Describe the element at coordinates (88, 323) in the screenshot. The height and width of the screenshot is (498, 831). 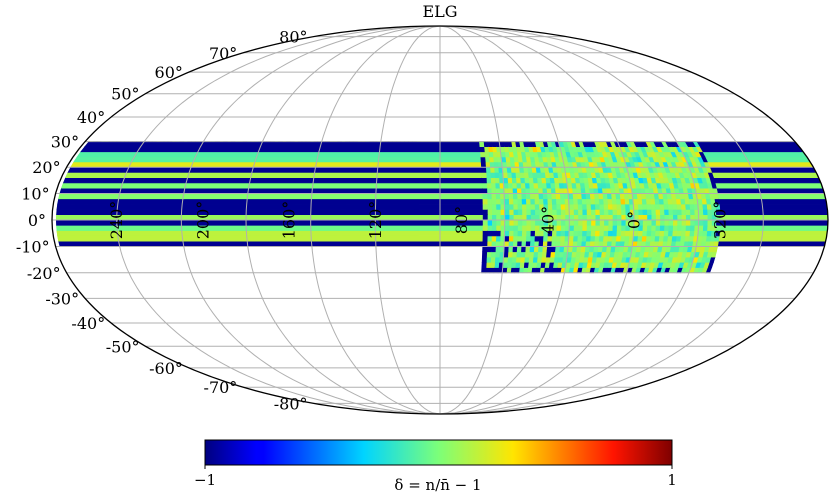
I see `latitude-tick-label: -40°` at that location.